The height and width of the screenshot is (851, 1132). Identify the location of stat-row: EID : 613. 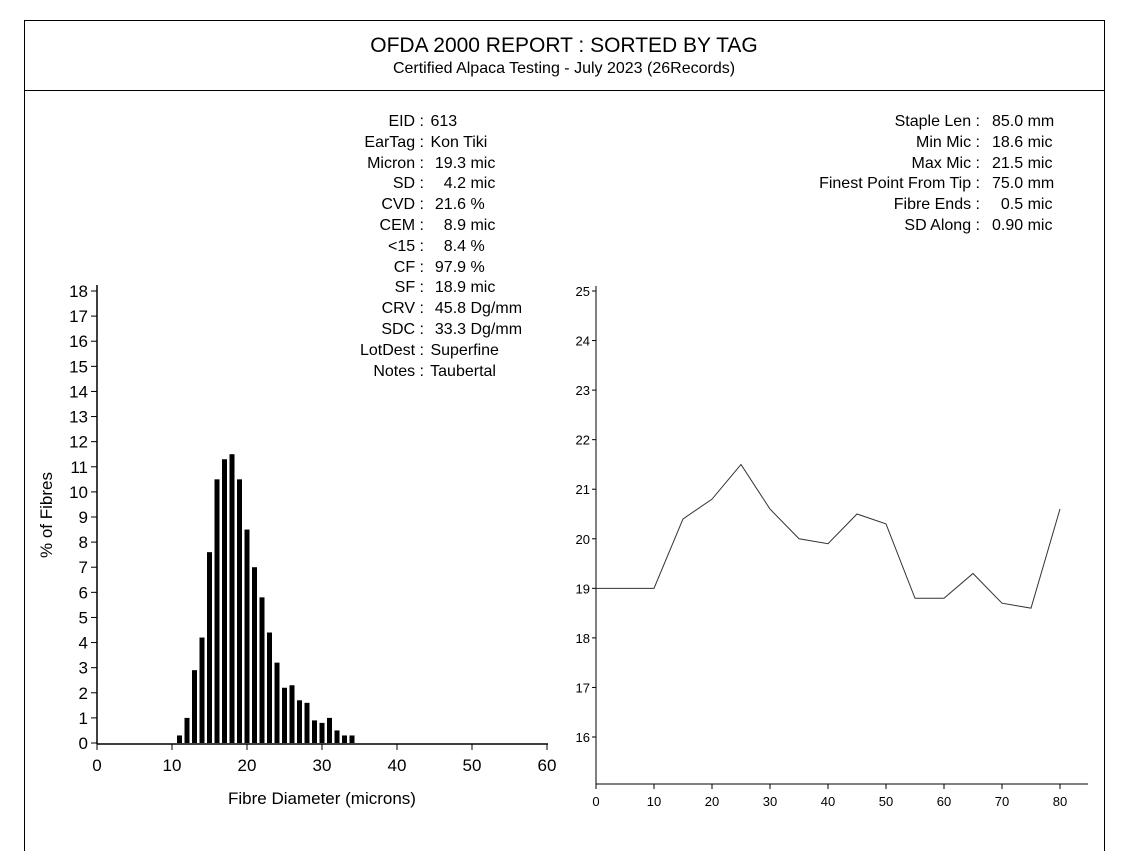
(411, 122).